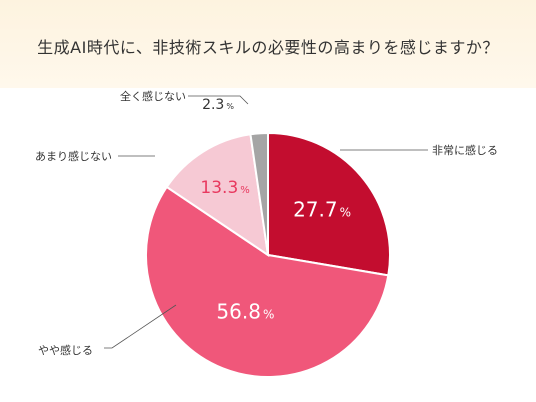  What do you see at coordinates (224, 188) in the screenshot?
I see `slice-value-label: 13.3%` at bounding box center [224, 188].